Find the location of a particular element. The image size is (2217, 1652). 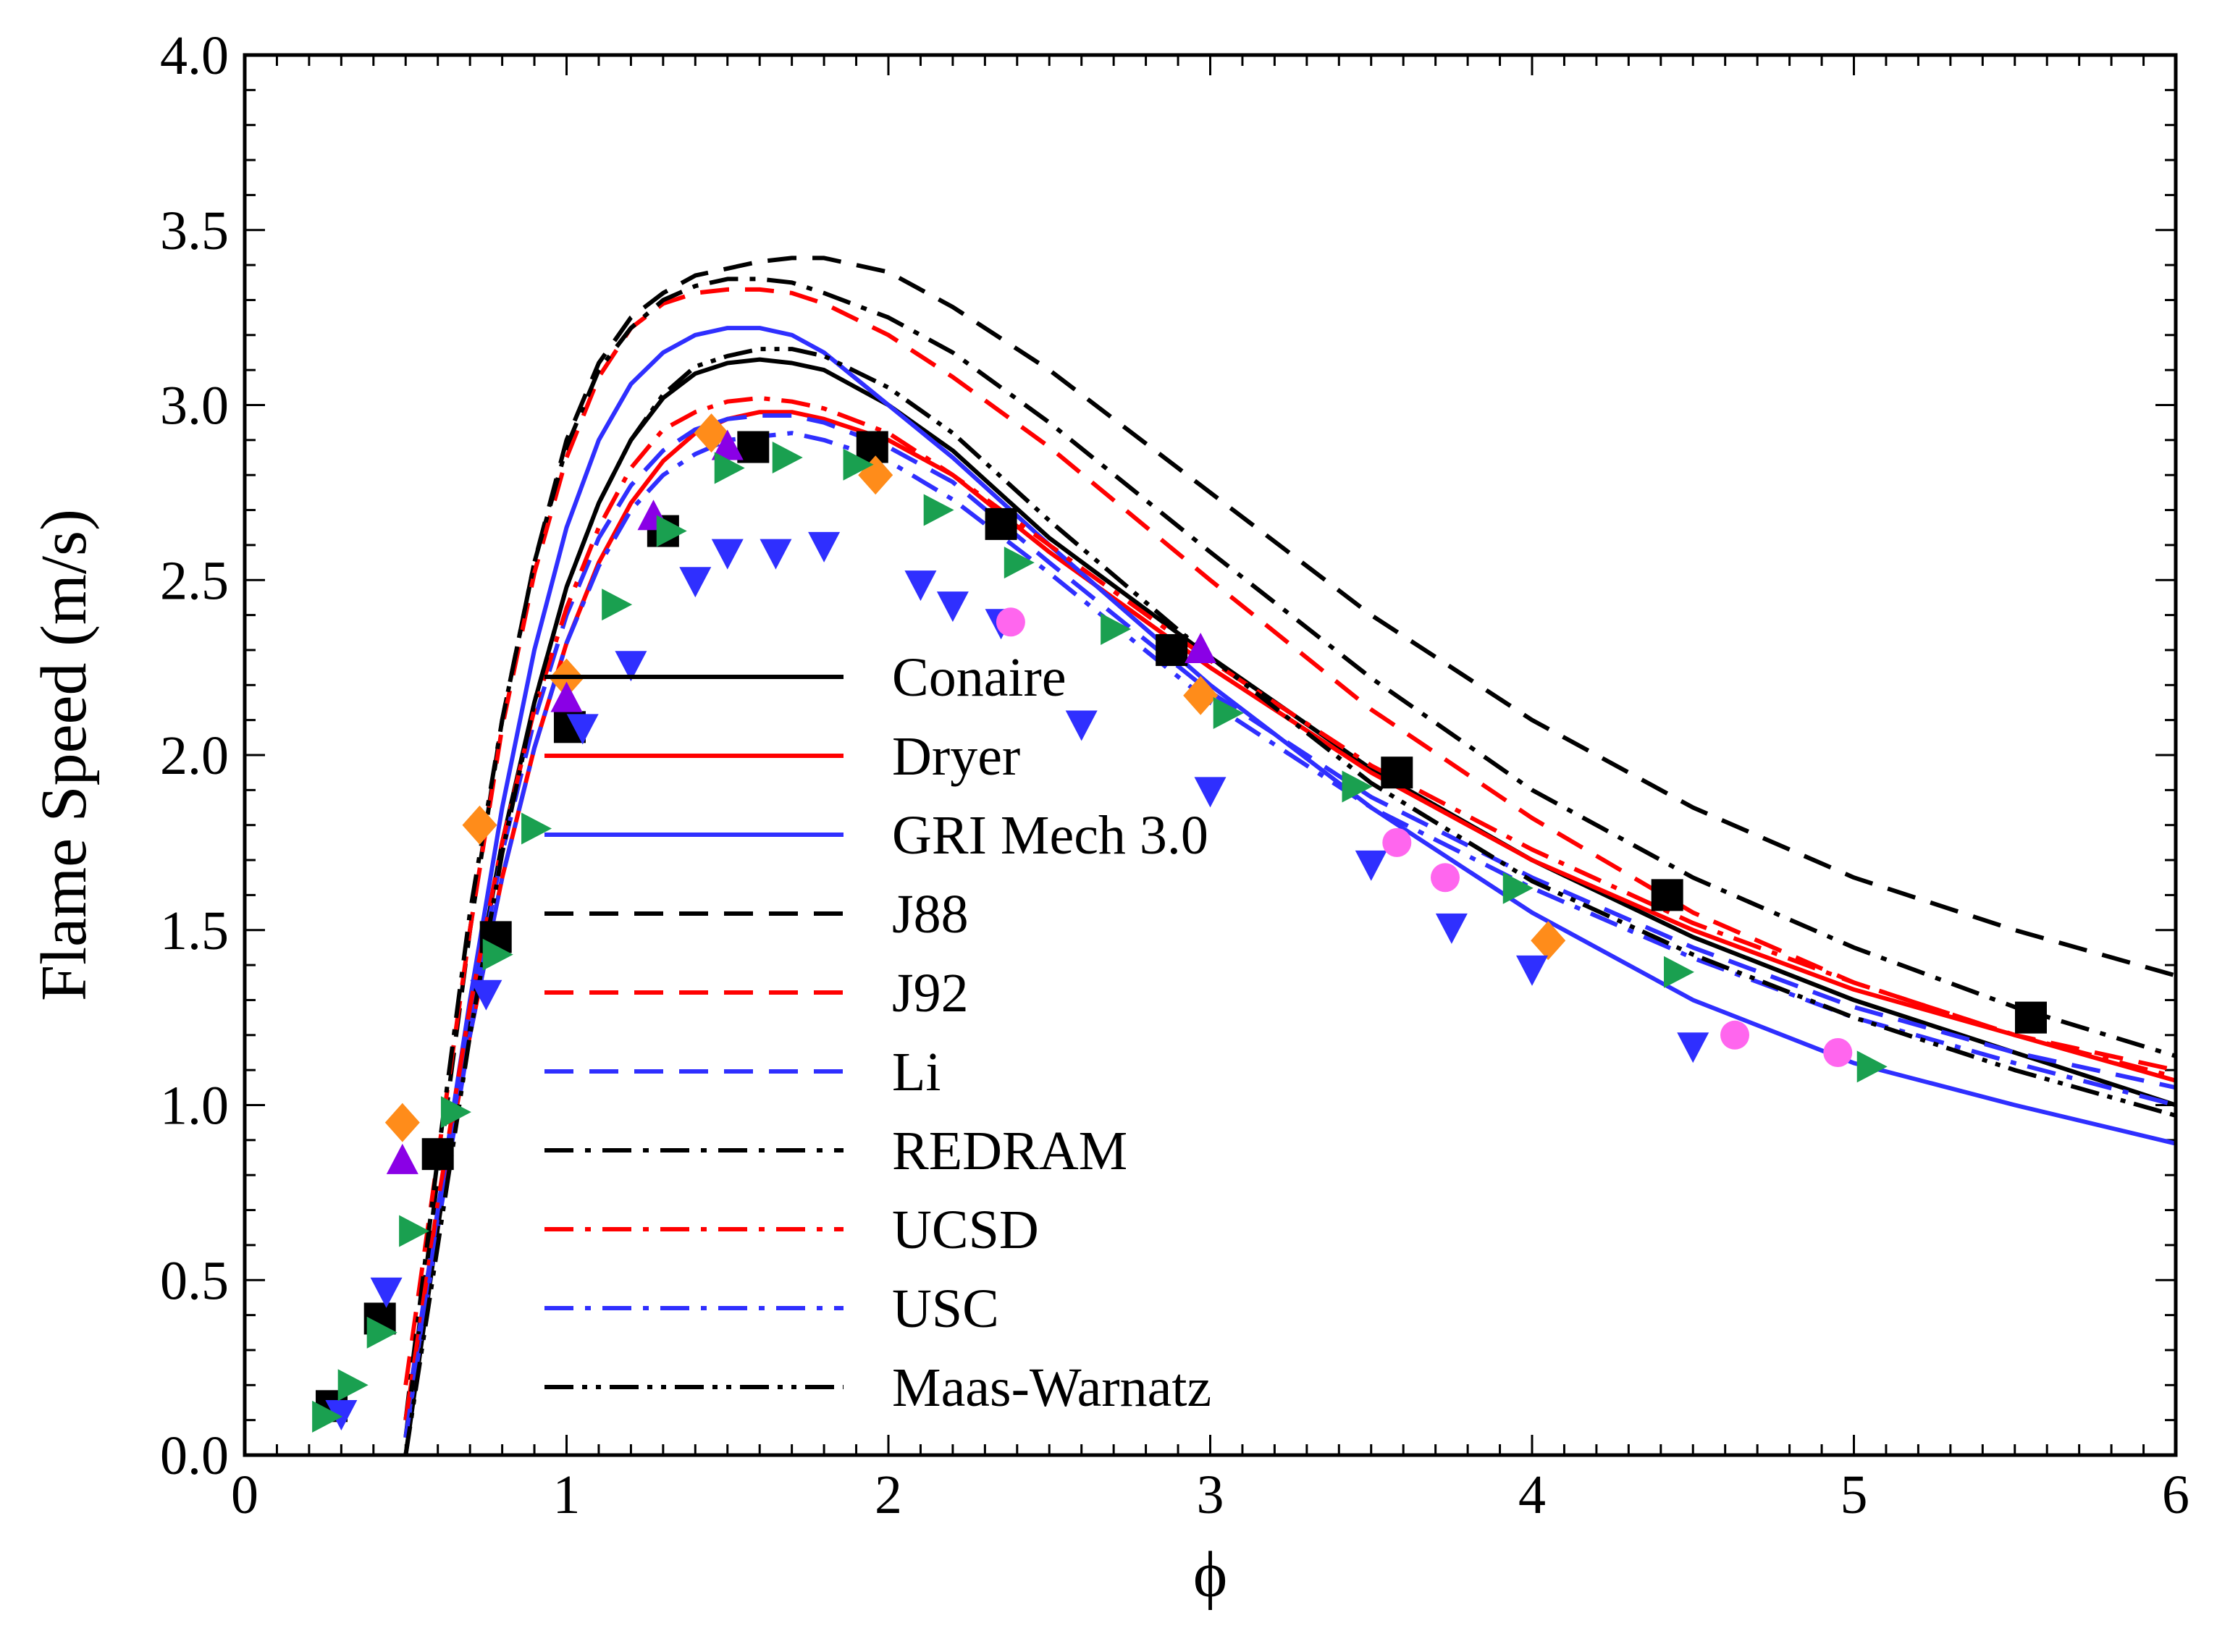

y-tick-label: 0.5 is located at coordinates (194, 1281).